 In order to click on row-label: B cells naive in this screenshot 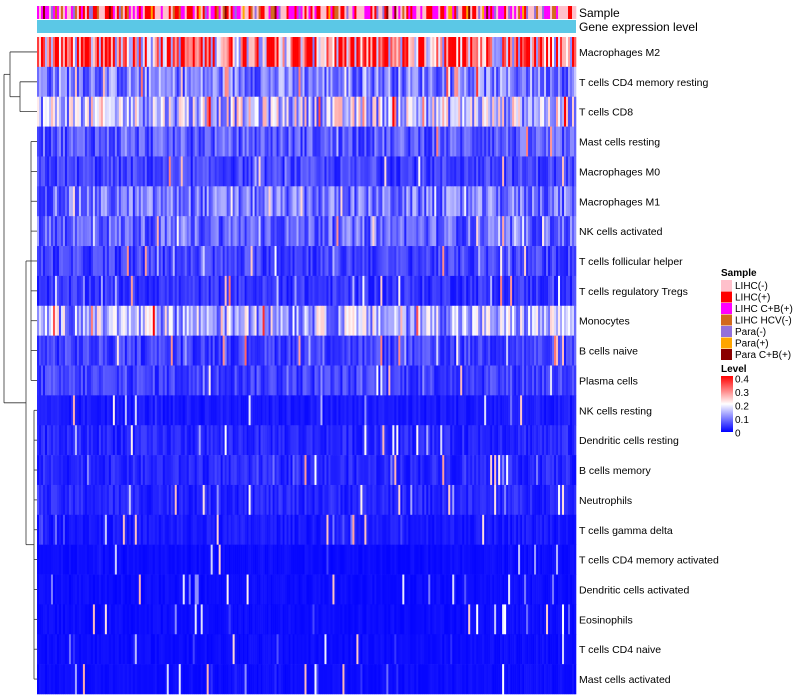, I will do `click(608, 352)`.